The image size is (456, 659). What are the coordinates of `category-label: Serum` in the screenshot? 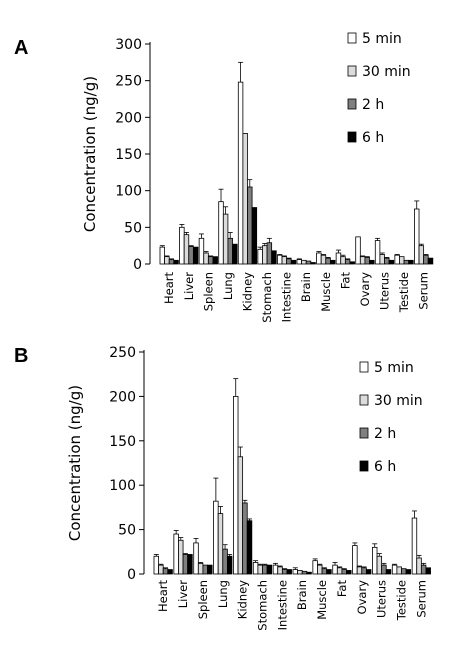 It's located at (424, 291).